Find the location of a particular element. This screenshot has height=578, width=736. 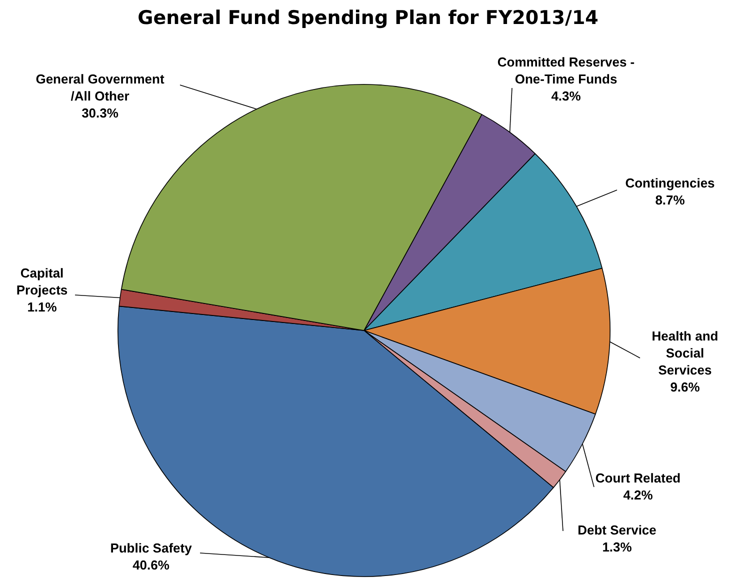

slice-label: Health and Social Services is located at coordinates (685, 353).